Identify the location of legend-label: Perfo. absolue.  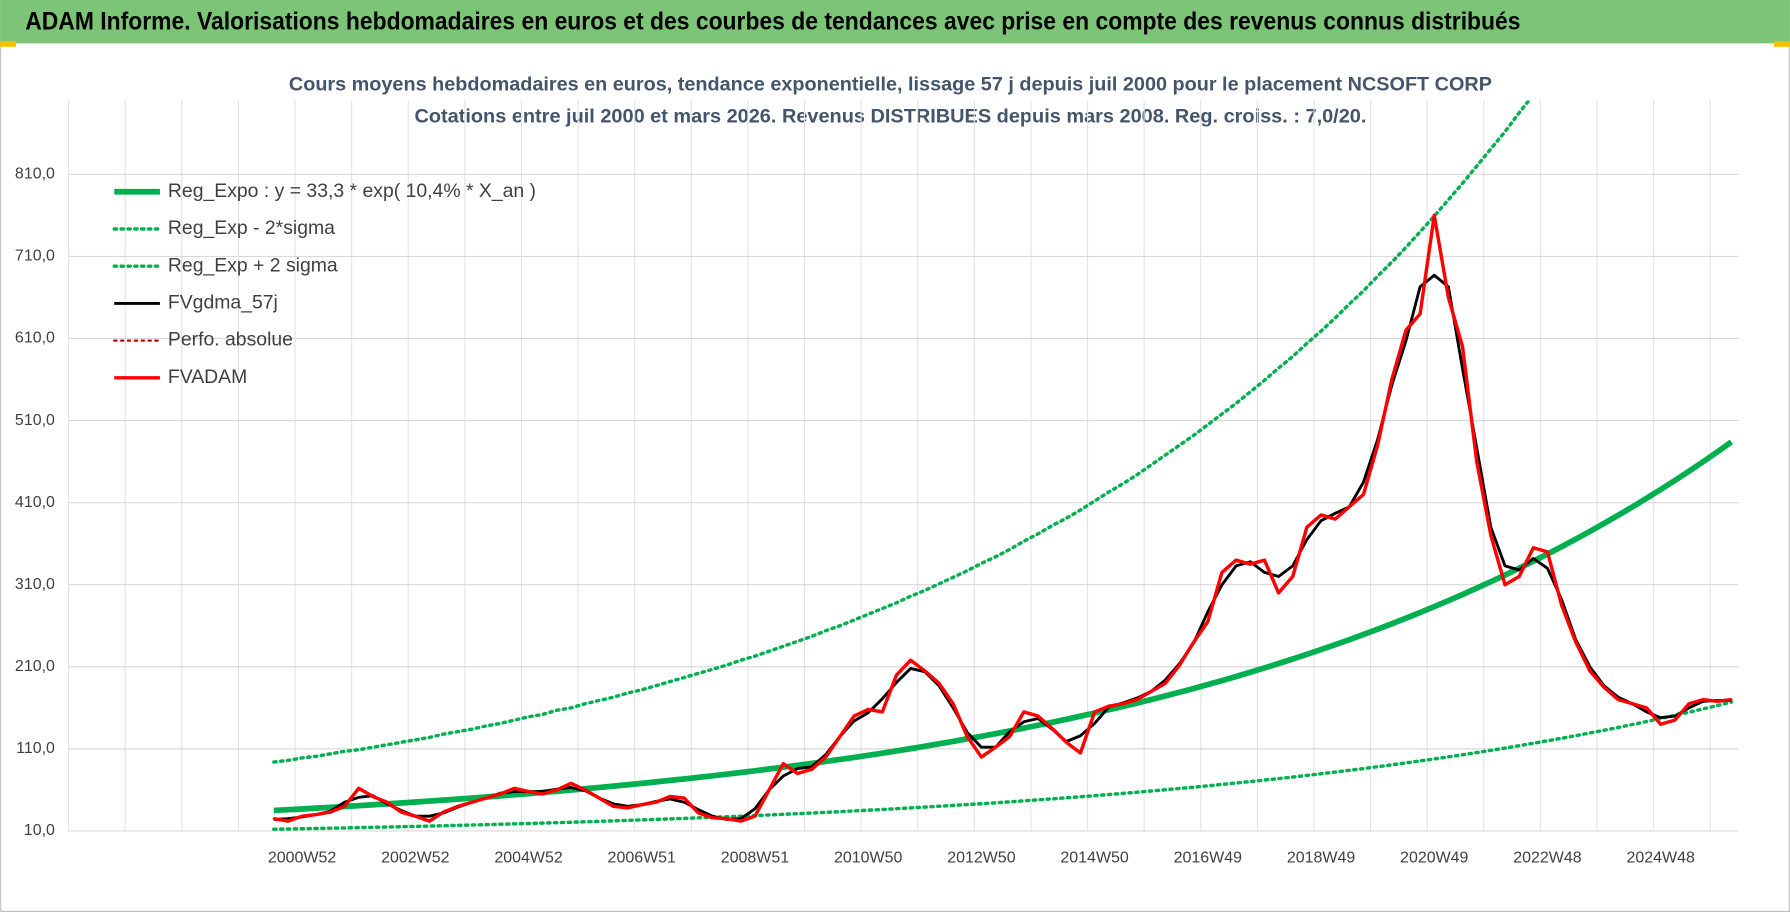
(230, 340).